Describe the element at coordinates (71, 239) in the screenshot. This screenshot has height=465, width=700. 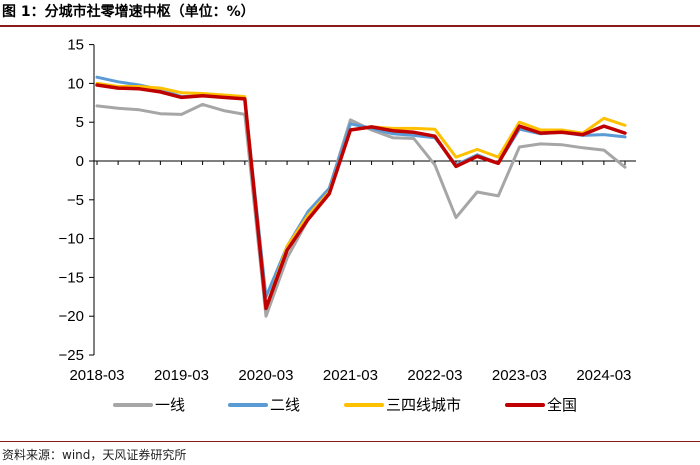
I see `y-tick-label: −10` at that location.